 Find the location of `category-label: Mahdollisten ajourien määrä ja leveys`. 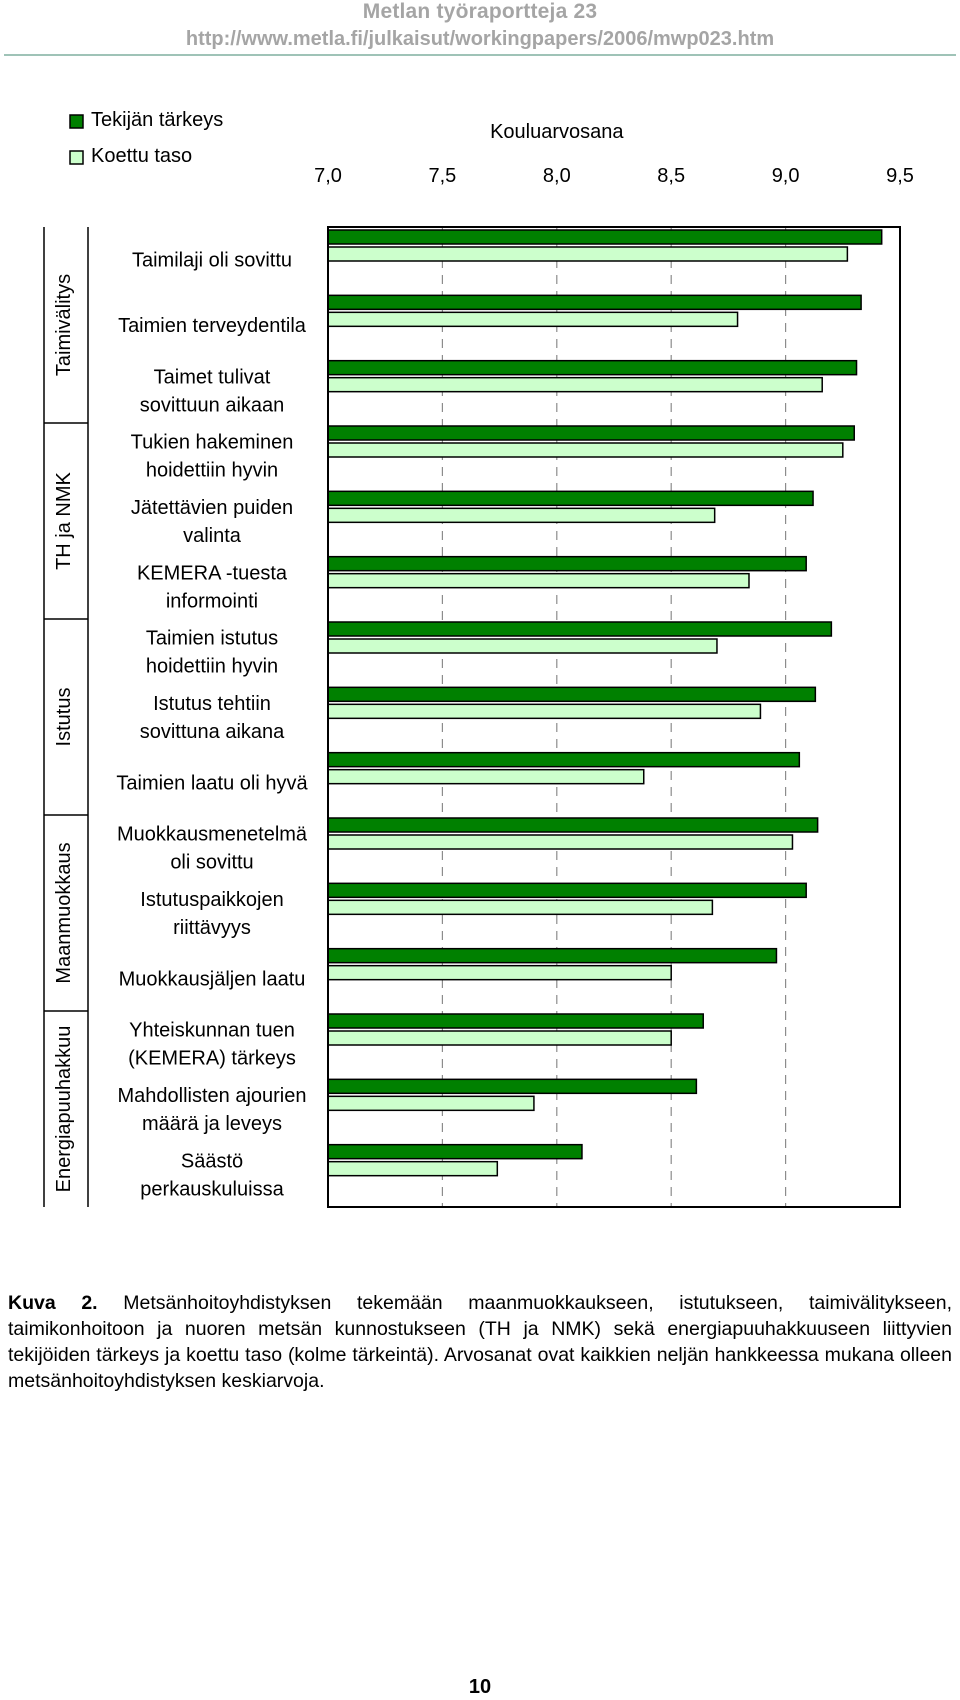

category-label: Mahdollisten ajourien määrä ja leveys is located at coordinates (211, 1110).